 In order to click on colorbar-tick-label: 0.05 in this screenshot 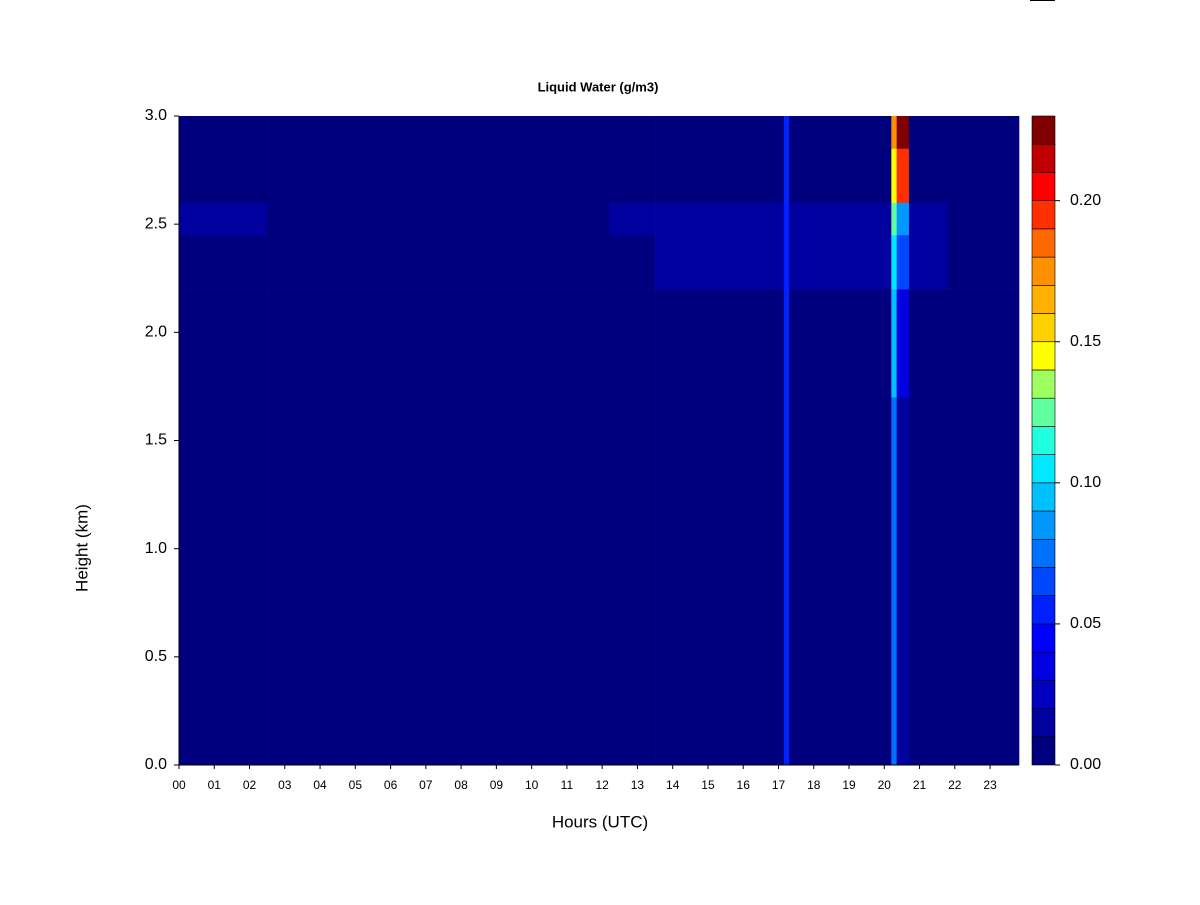, I will do `click(1085, 623)`.